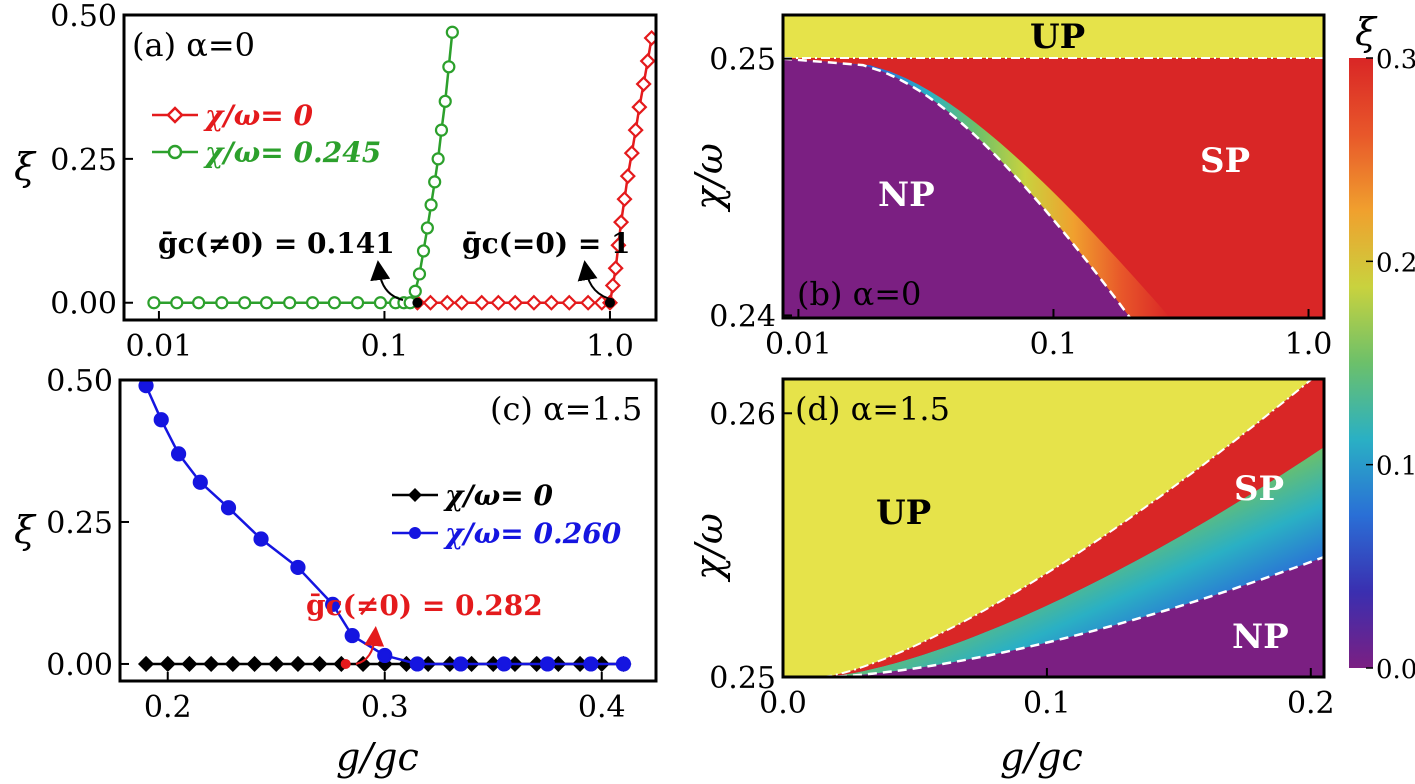  Describe the element at coordinates (1225, 161) in the screenshot. I see `region-label-b-SP: SP` at that location.